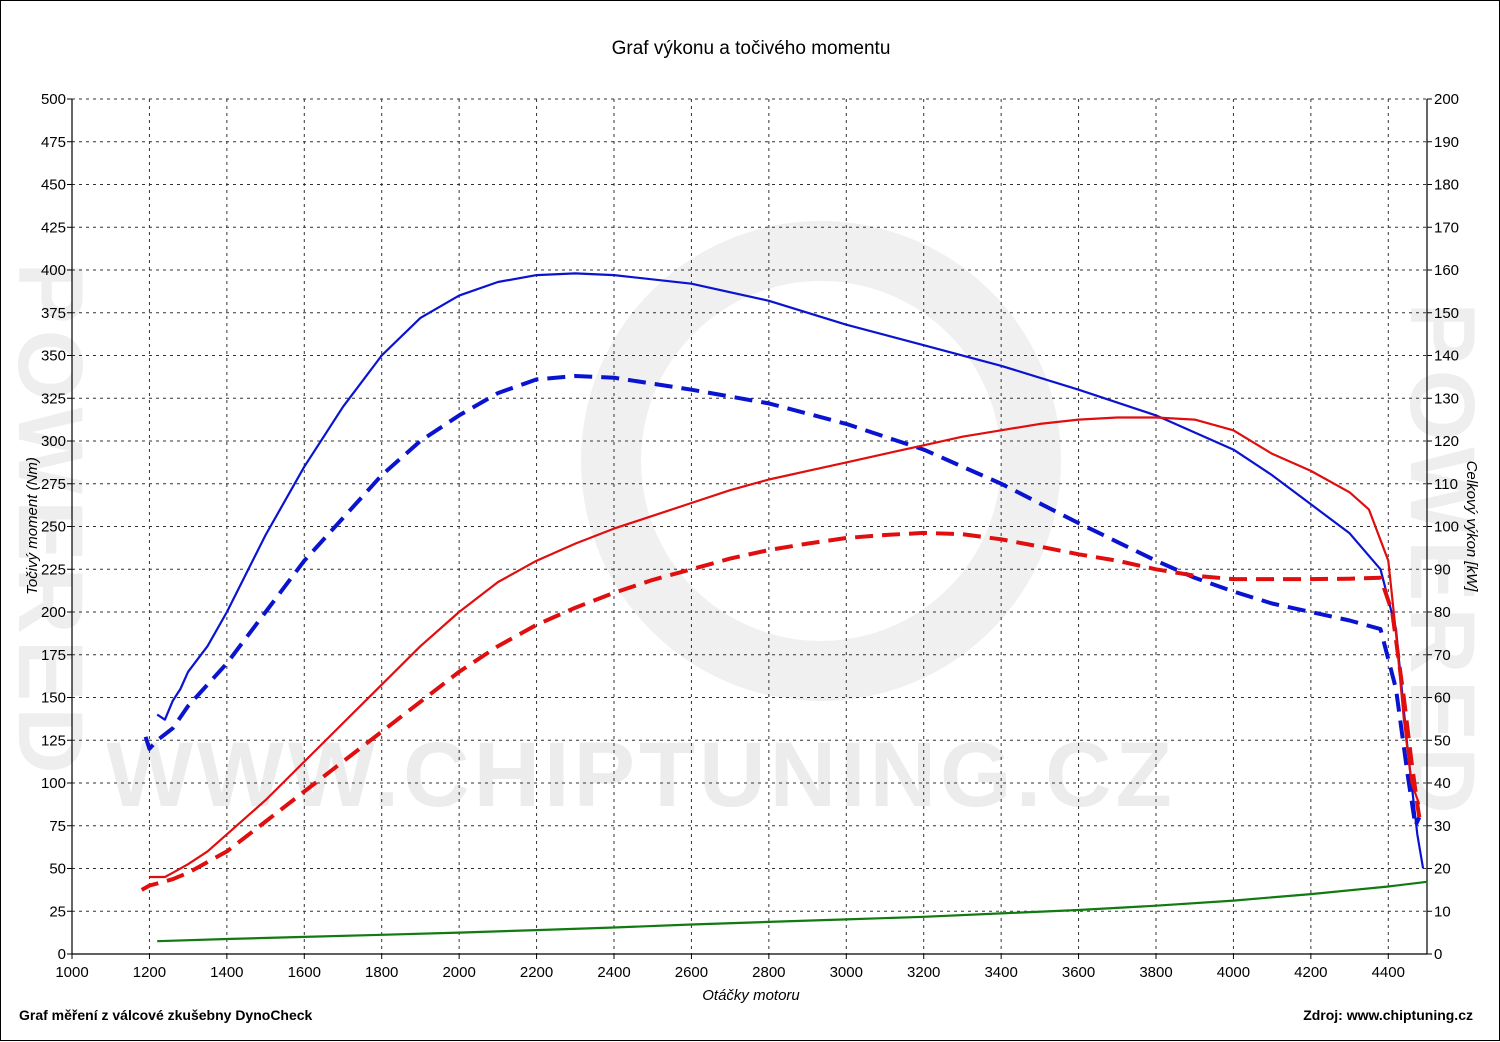 Image resolution: width=1500 pixels, height=1042 pixels. What do you see at coordinates (1442, 655) in the screenshot?
I see `y-right-tick-label: 70` at bounding box center [1442, 655].